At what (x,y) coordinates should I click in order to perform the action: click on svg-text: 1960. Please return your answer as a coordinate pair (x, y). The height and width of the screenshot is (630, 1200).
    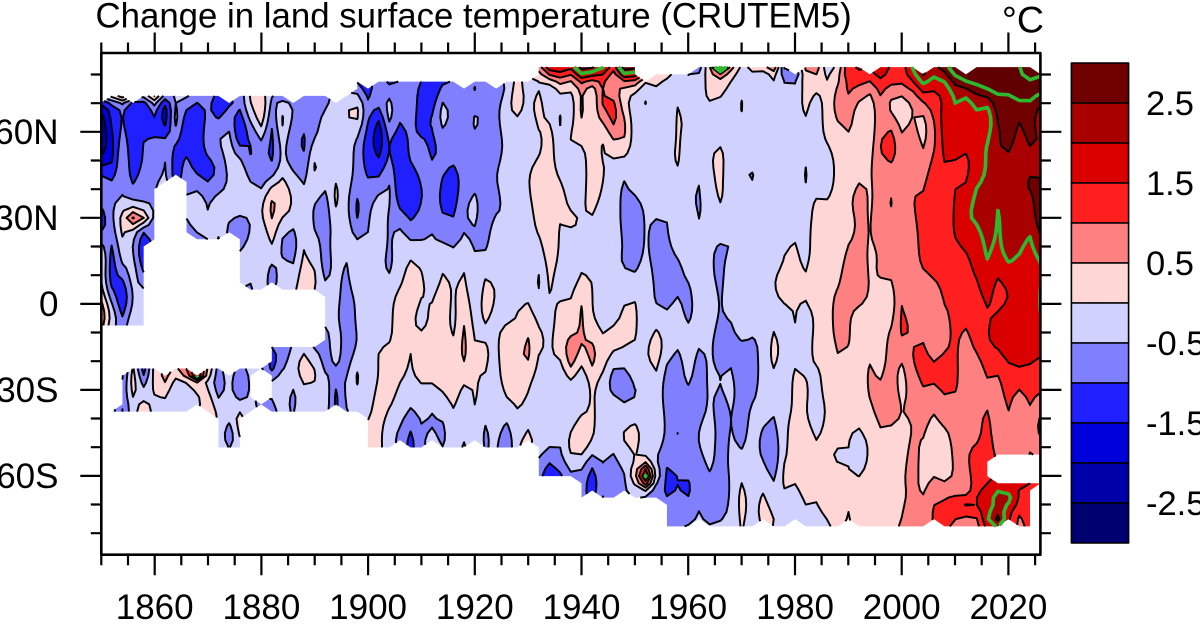
    Looking at the image, I should click on (688, 606).